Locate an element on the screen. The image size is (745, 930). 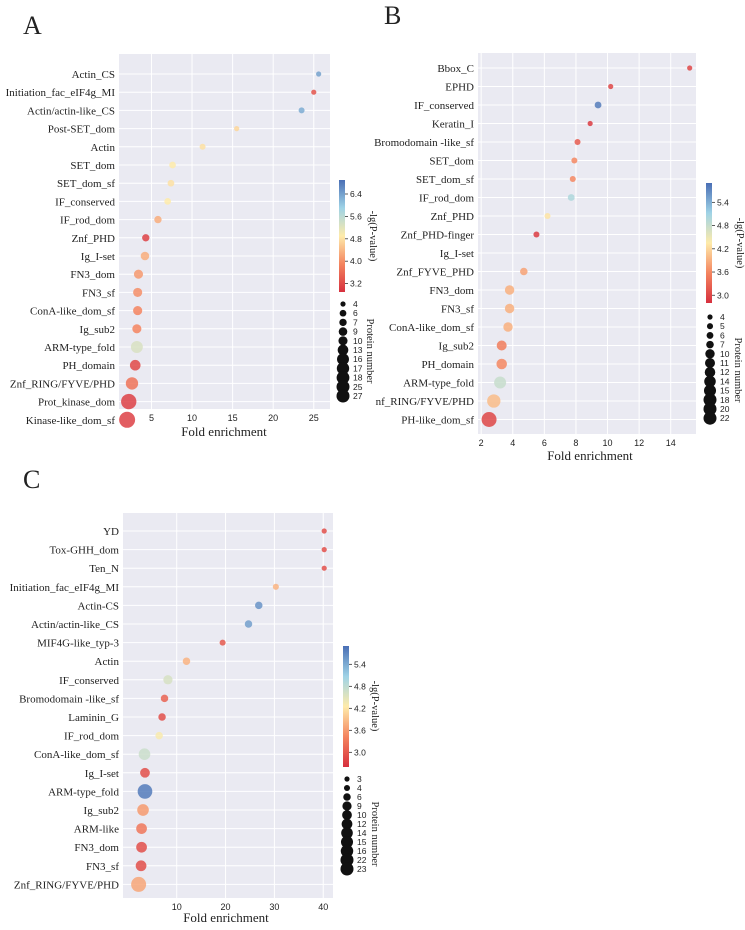
x-tick-label: 30 is located at coordinates (274, 907).